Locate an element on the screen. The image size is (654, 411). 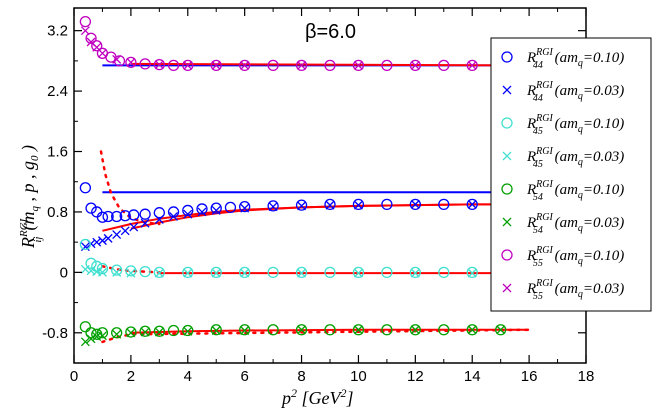
legend-entry: RRGI 54 (amq=0.03) is located at coordinates (563, 224).